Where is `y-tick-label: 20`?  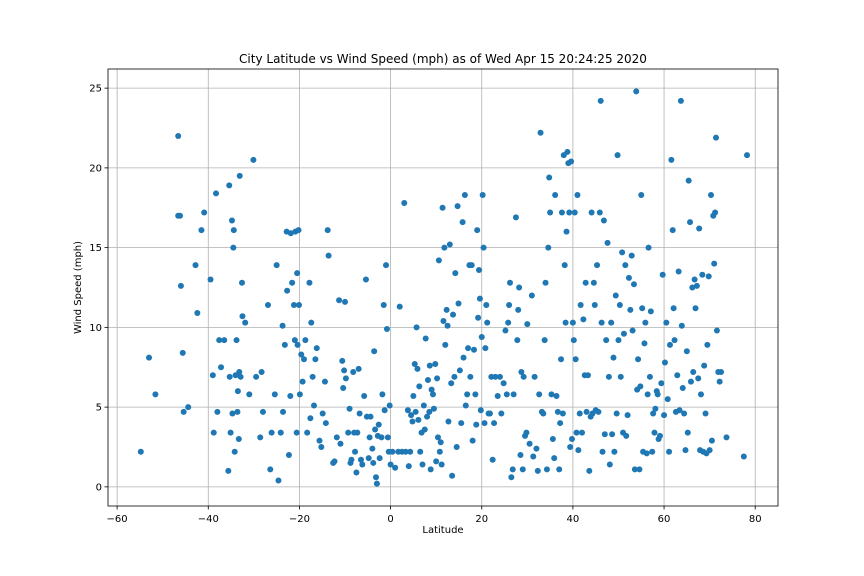 y-tick-label: 20 is located at coordinates (95, 168).